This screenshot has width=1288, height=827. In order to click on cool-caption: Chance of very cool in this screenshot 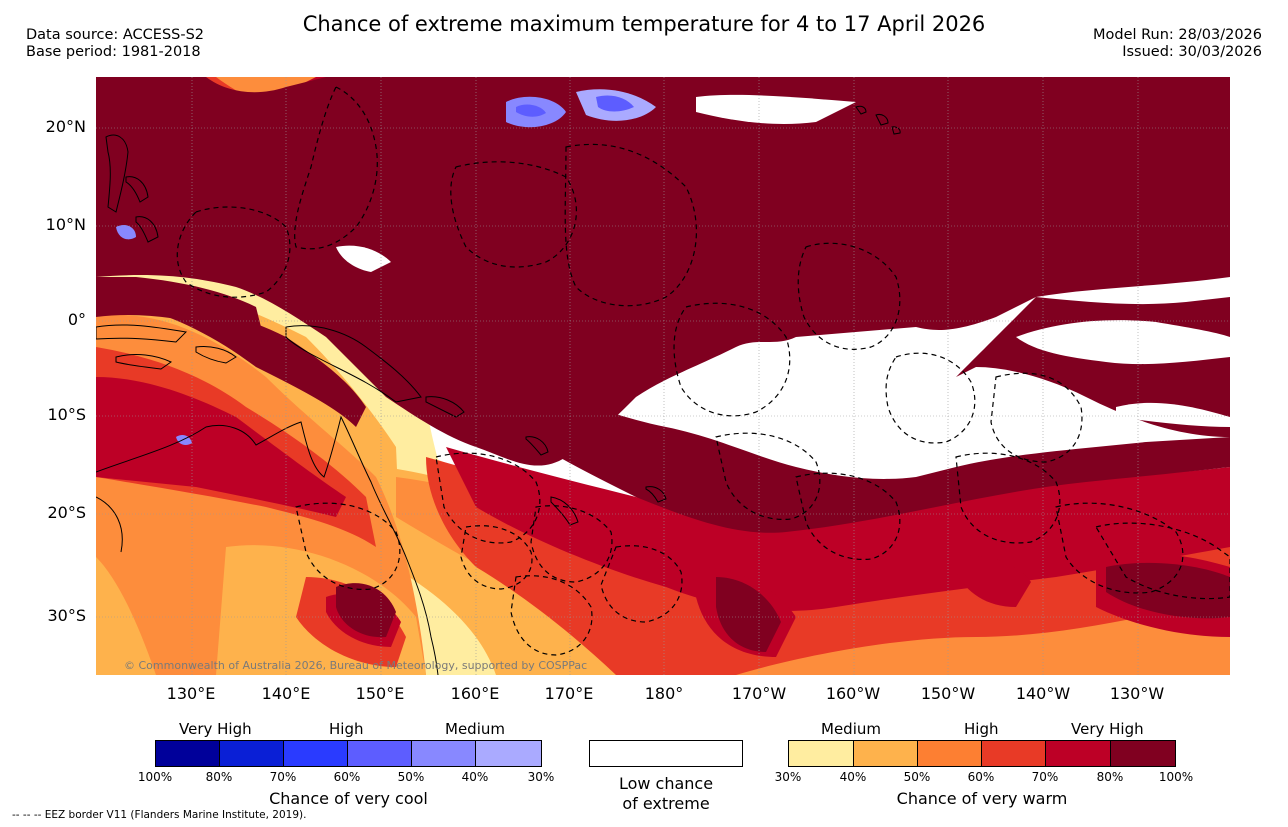, I will do `click(348, 798)`.